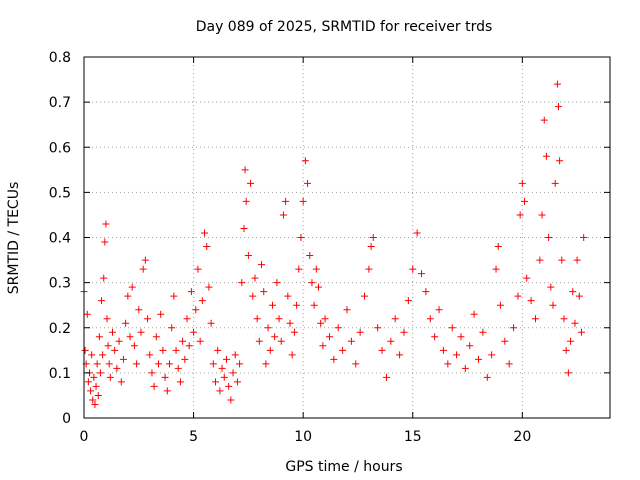  Describe the element at coordinates (66, 419) in the screenshot. I see `y-tick-label: 0` at that location.